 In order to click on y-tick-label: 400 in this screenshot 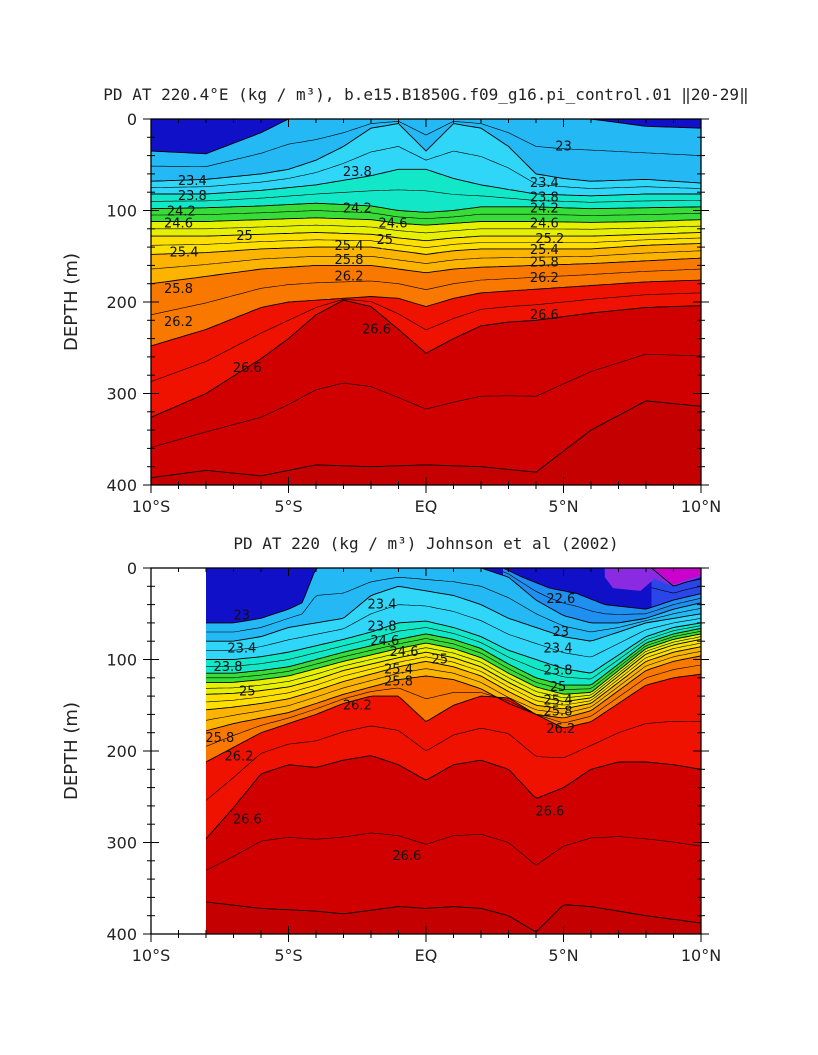, I will do `click(121, 934)`.